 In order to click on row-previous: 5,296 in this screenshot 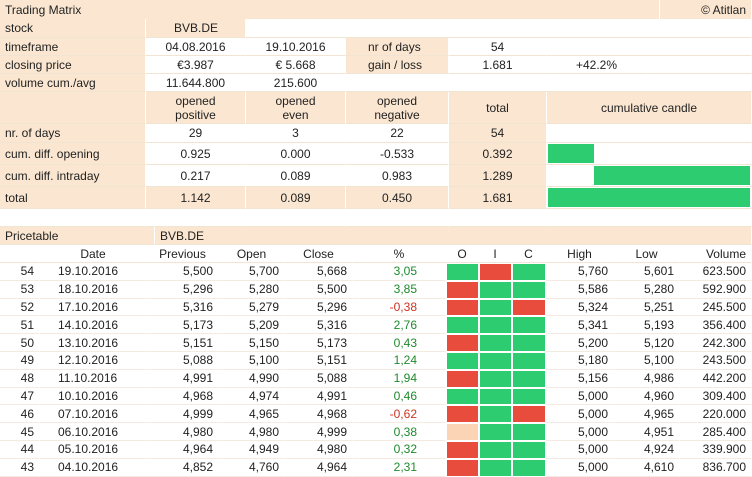, I will do `click(183, 289)`.